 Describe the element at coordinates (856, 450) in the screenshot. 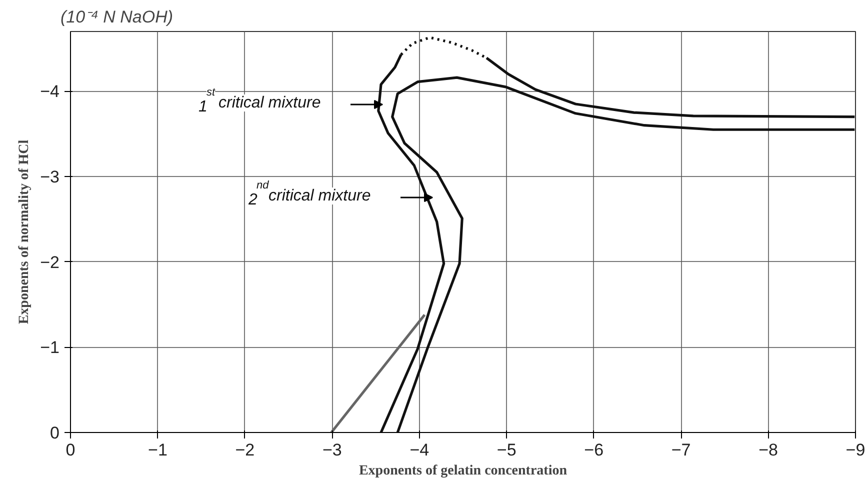

I see `x-tick-label: −9` at that location.